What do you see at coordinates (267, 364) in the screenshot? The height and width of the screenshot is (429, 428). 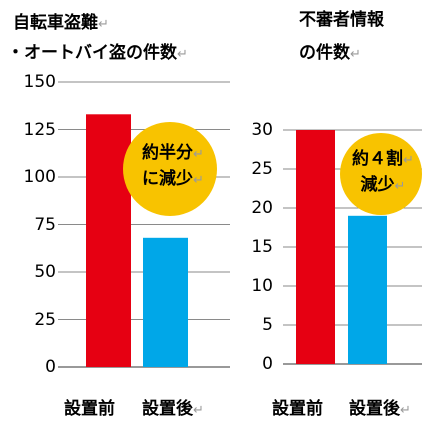 I see `chart2-y-tick-label: 0` at bounding box center [267, 364].